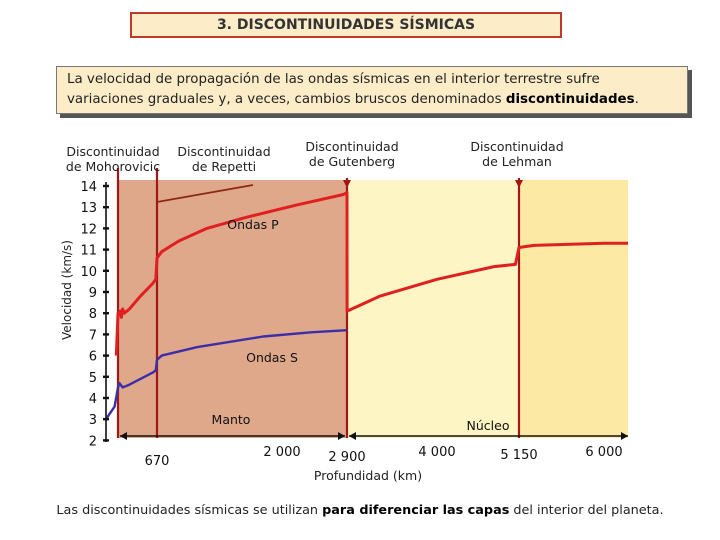  I want to click on page-title-text: 3. DISCONTINUIDADES SÍSMICAS, so click(346, 25).